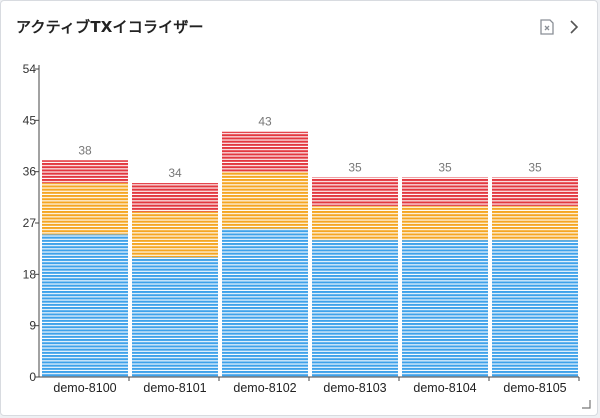 The image size is (600, 418). What do you see at coordinates (547, 27) in the screenshot?
I see `export-icon` at bounding box center [547, 27].